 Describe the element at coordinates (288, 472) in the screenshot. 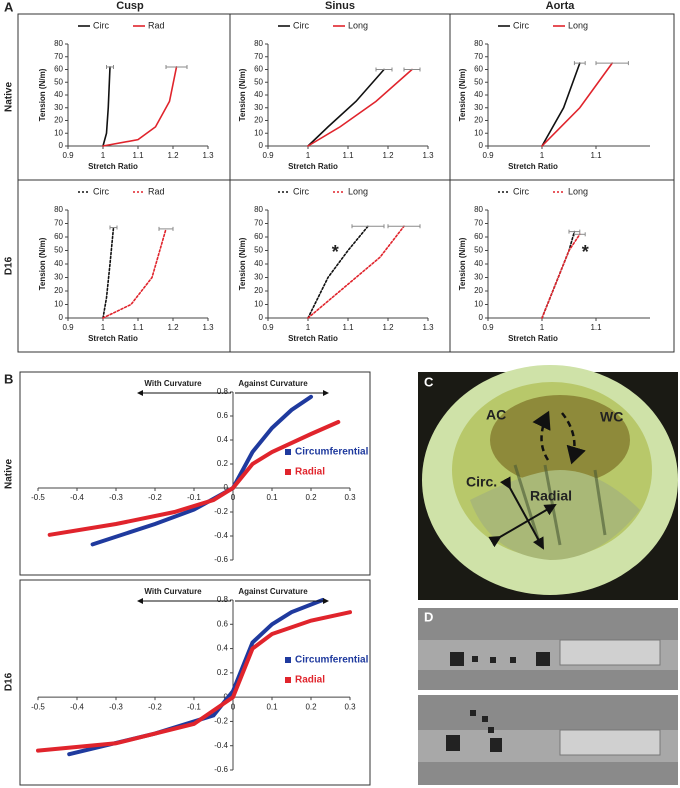

I see `legend-swatch` at that location.